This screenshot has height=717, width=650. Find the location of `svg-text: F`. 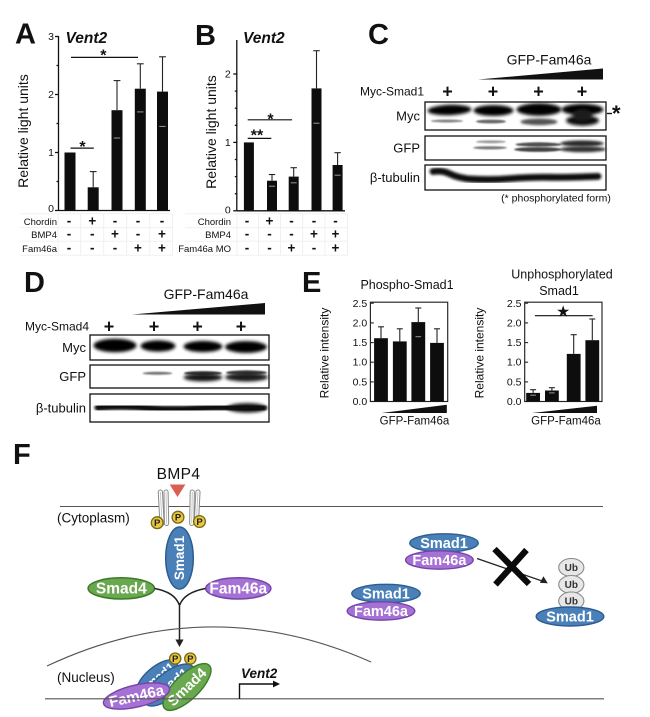

svg-text: F is located at coordinates (22, 455).